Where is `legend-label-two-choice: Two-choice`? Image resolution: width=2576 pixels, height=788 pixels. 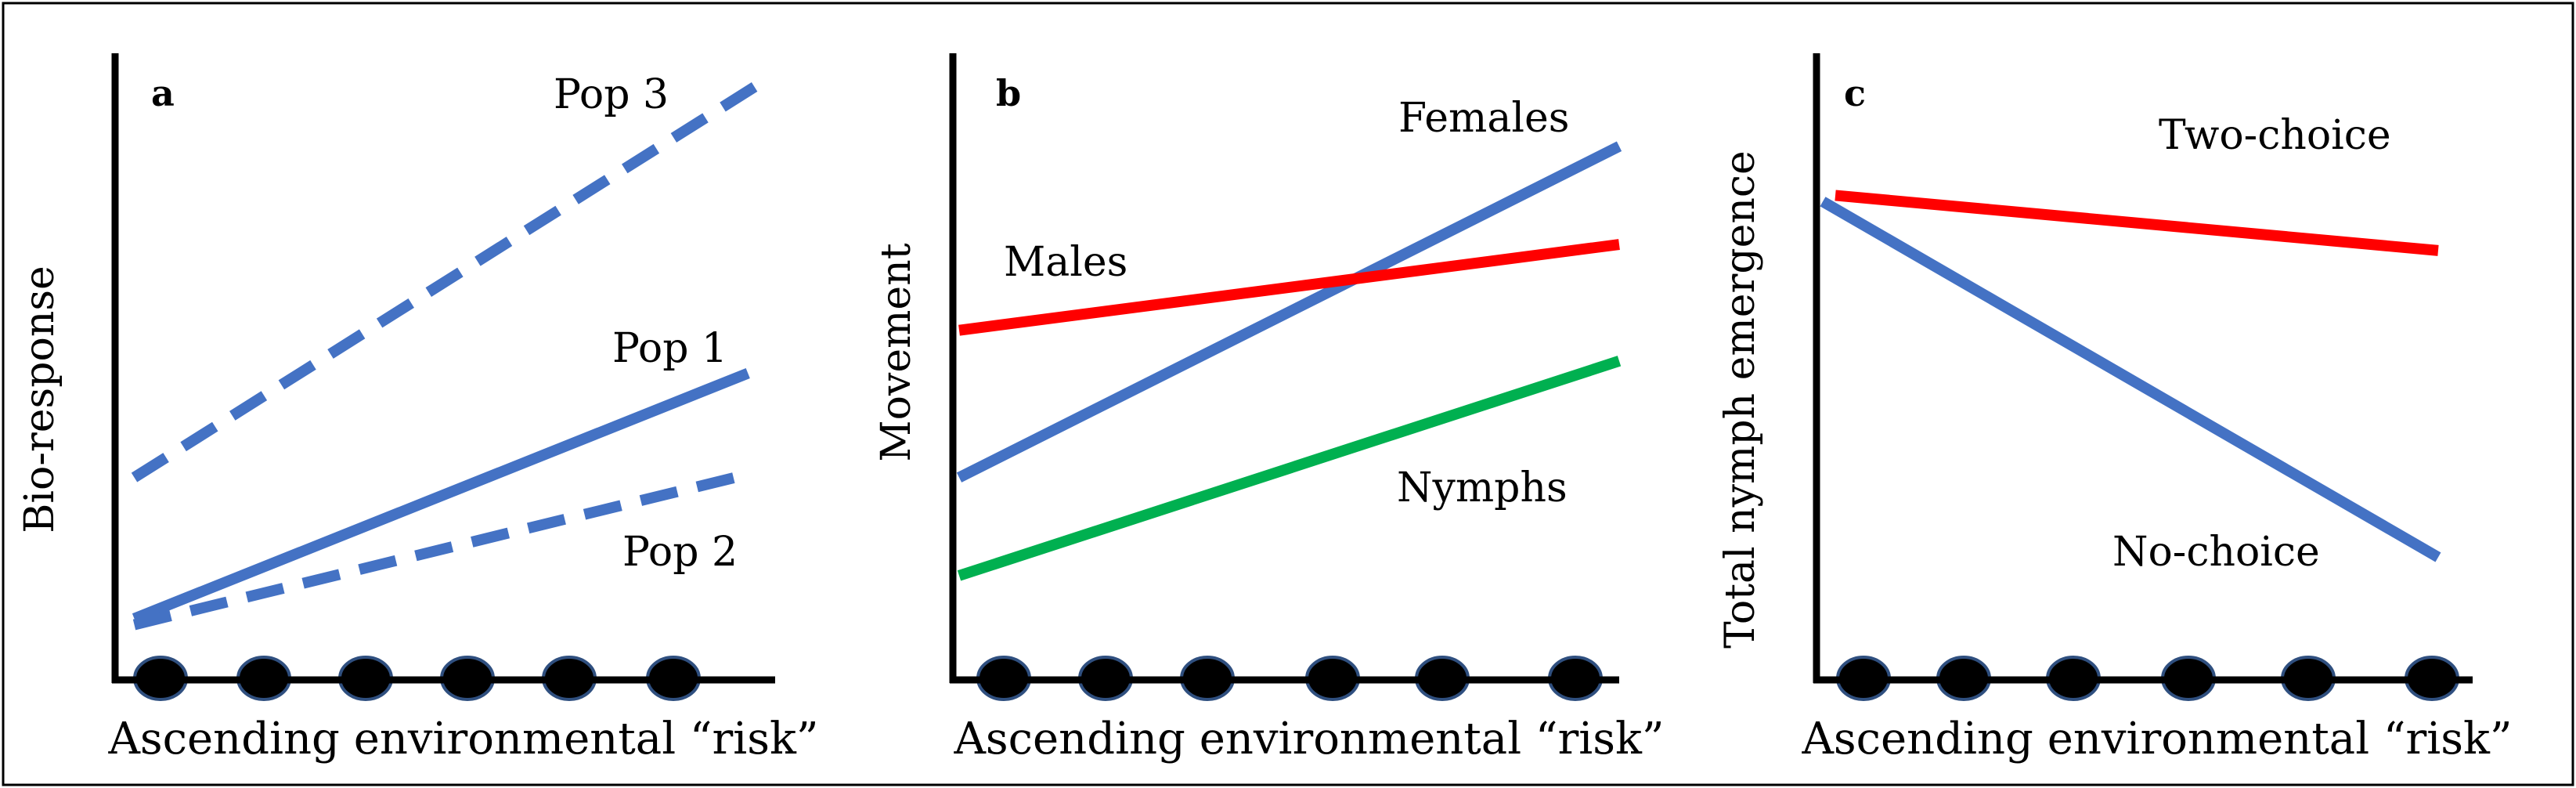
legend-label-two-choice: Two-choice is located at coordinates (2275, 135).